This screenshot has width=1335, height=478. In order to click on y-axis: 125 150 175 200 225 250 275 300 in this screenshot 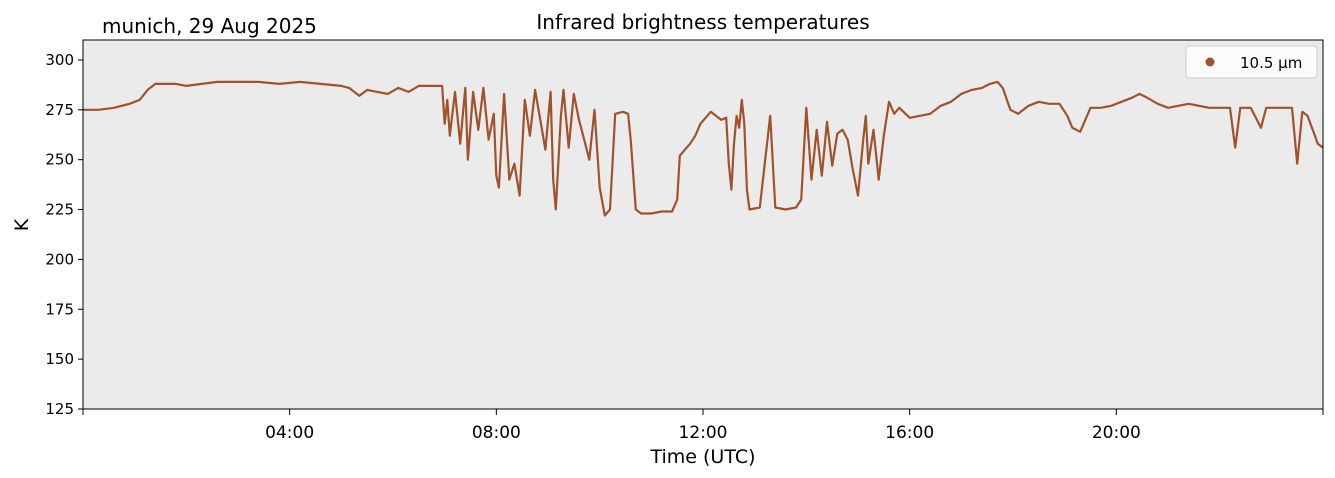, I will do `click(64, 234)`.